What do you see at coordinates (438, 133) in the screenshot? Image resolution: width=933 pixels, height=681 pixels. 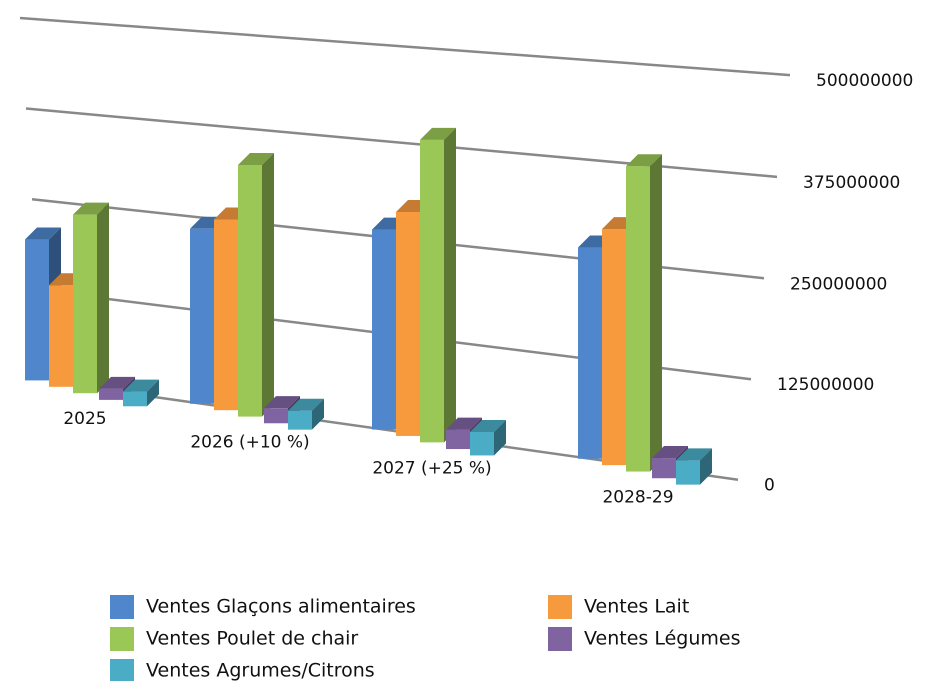 I see `bar-top` at bounding box center [438, 133].